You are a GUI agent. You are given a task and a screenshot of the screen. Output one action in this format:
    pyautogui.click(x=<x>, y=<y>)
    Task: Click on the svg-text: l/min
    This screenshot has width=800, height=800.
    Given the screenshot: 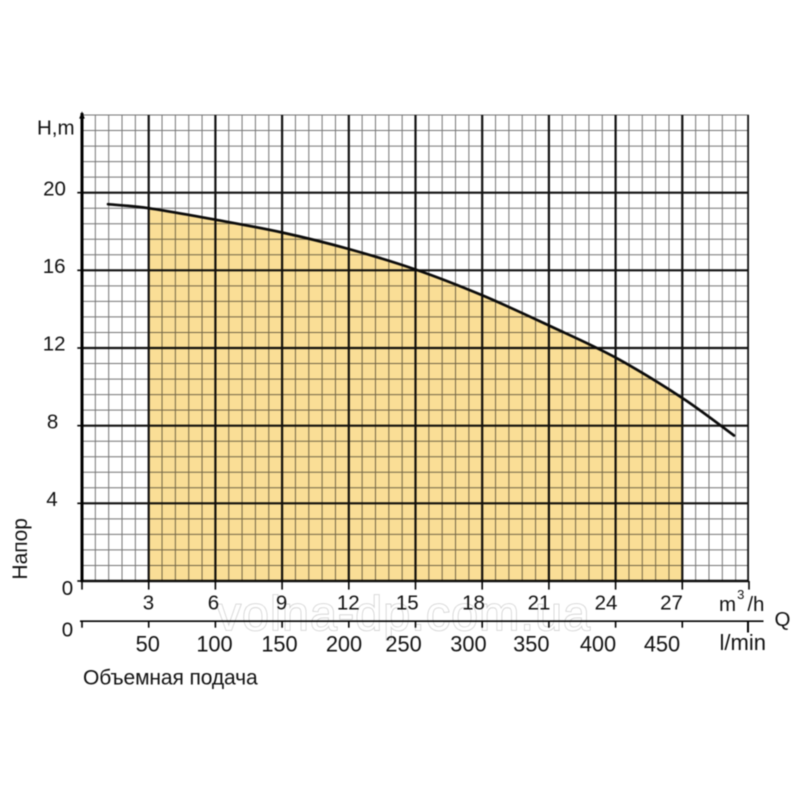 What is the action you would take?
    pyautogui.click(x=743, y=642)
    